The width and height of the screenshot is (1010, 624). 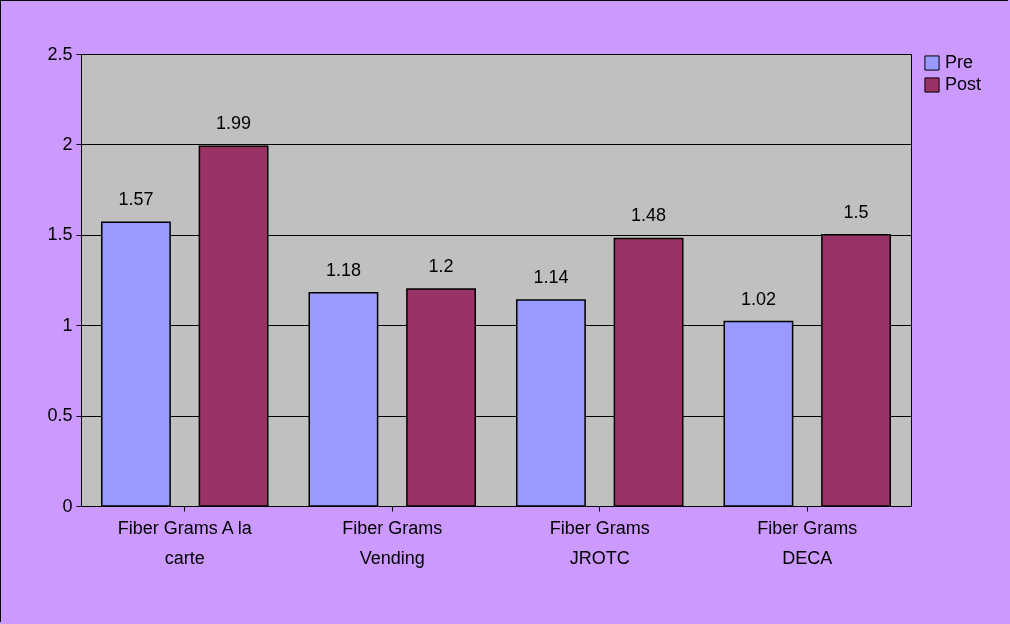 What do you see at coordinates (60, 53) in the screenshot?
I see `y-tick-label: 2.5` at bounding box center [60, 53].